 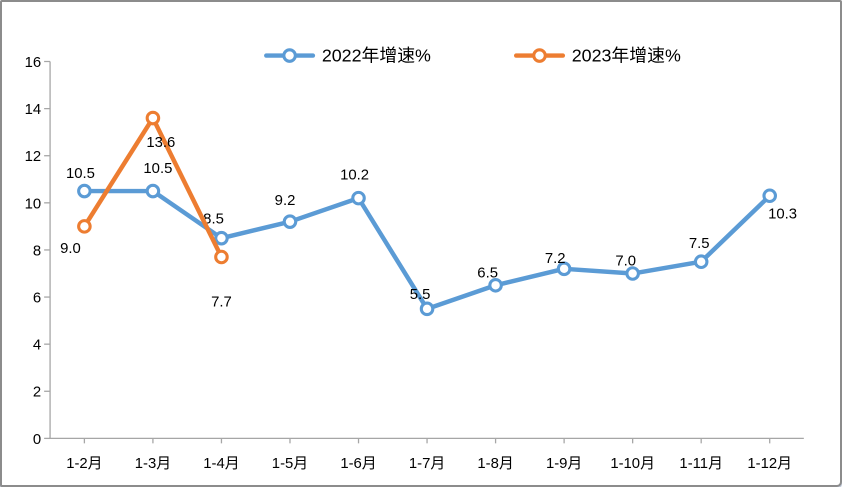 What do you see at coordinates (37, 393) in the screenshot?
I see `y-tick-label: 2` at bounding box center [37, 393].